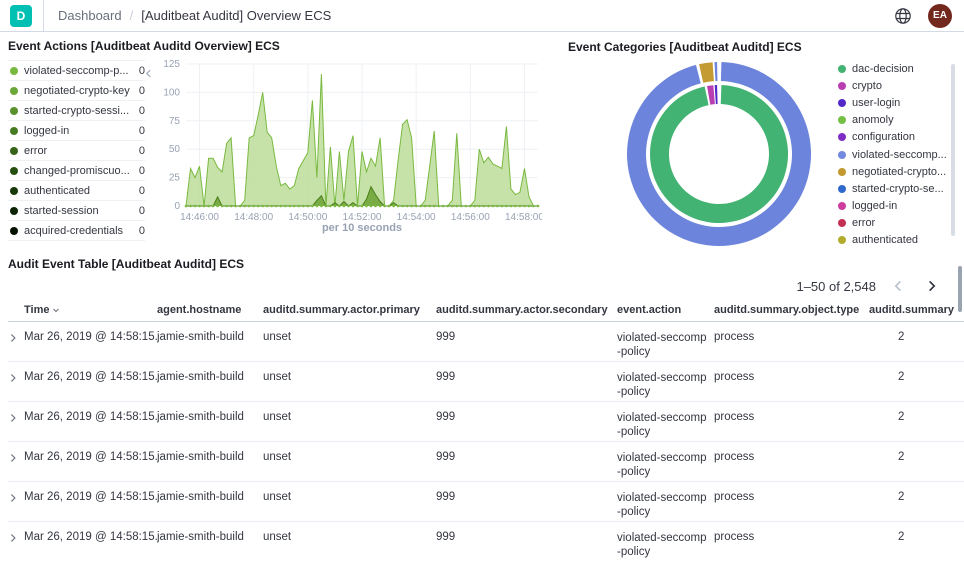  Describe the element at coordinates (892, 68) in the screenshot. I see `legend-item: dac-decision` at that location.